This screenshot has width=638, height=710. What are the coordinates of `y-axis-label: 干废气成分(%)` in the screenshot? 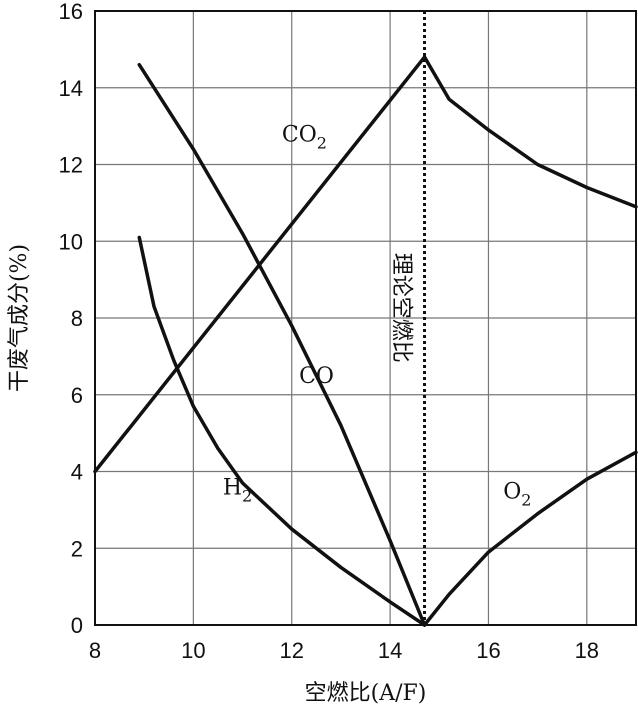 It's located at (19, 318).